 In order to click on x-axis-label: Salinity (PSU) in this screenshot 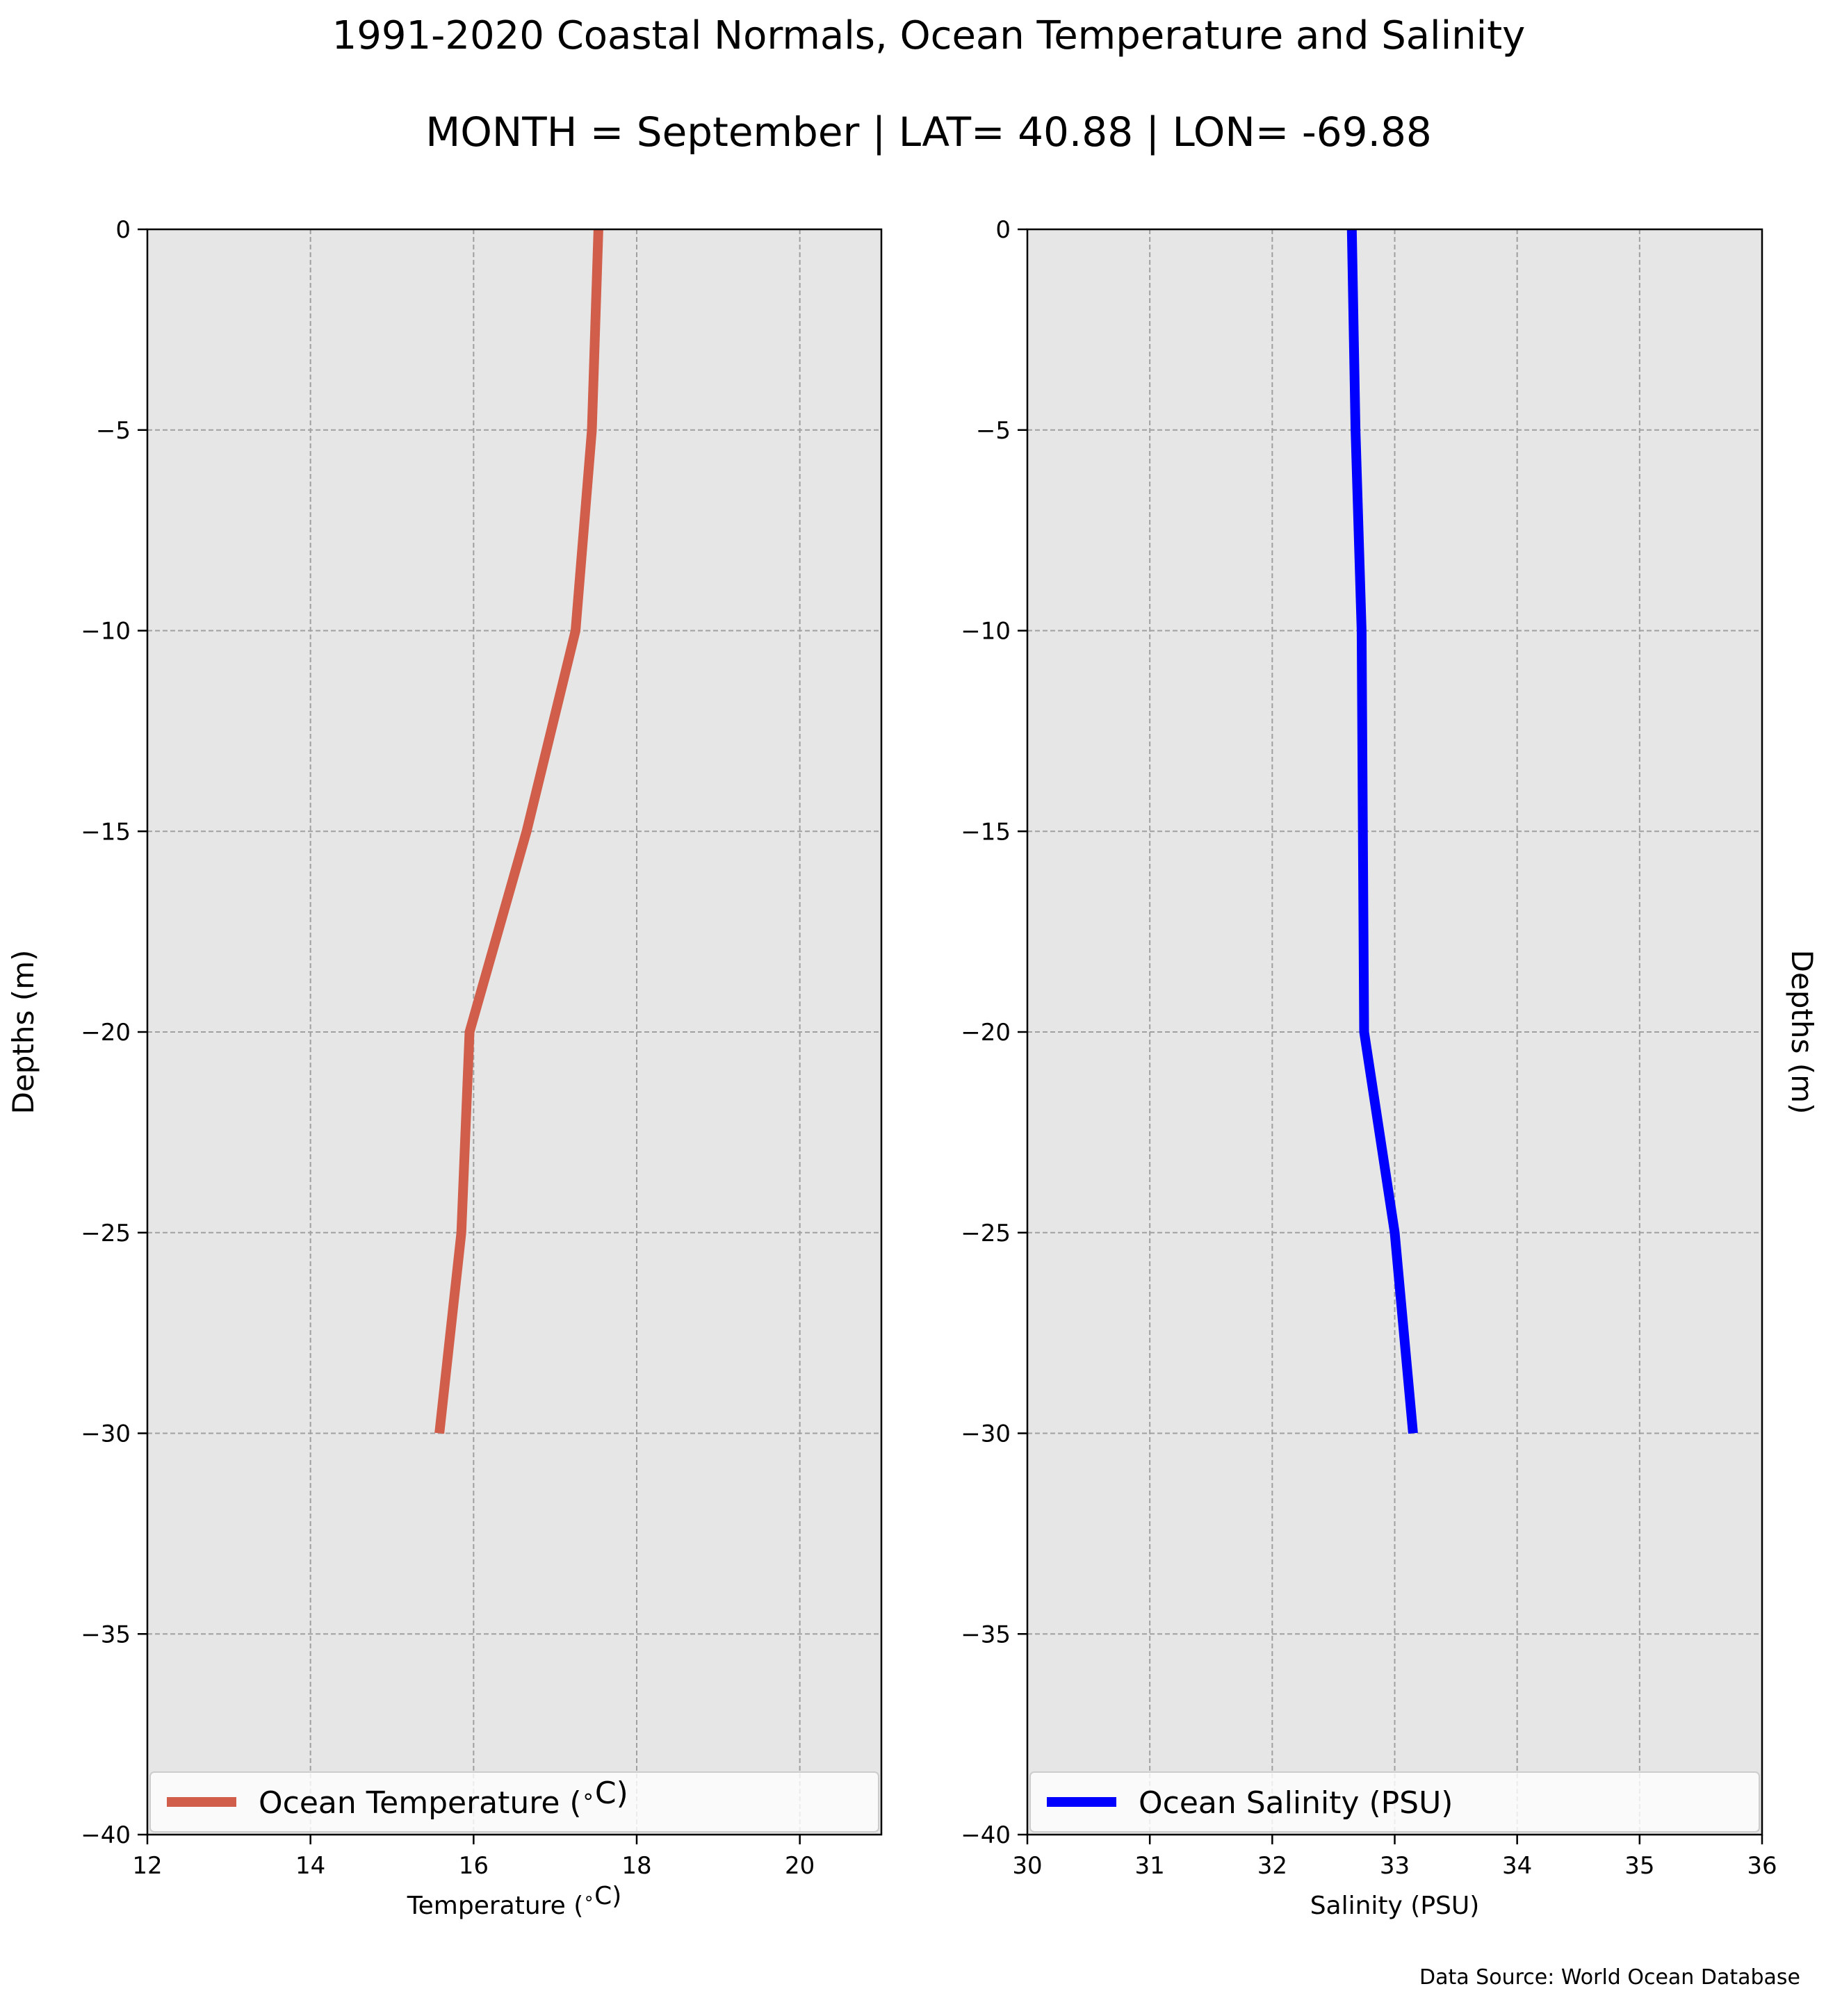, I will do `click(1395, 1906)`.